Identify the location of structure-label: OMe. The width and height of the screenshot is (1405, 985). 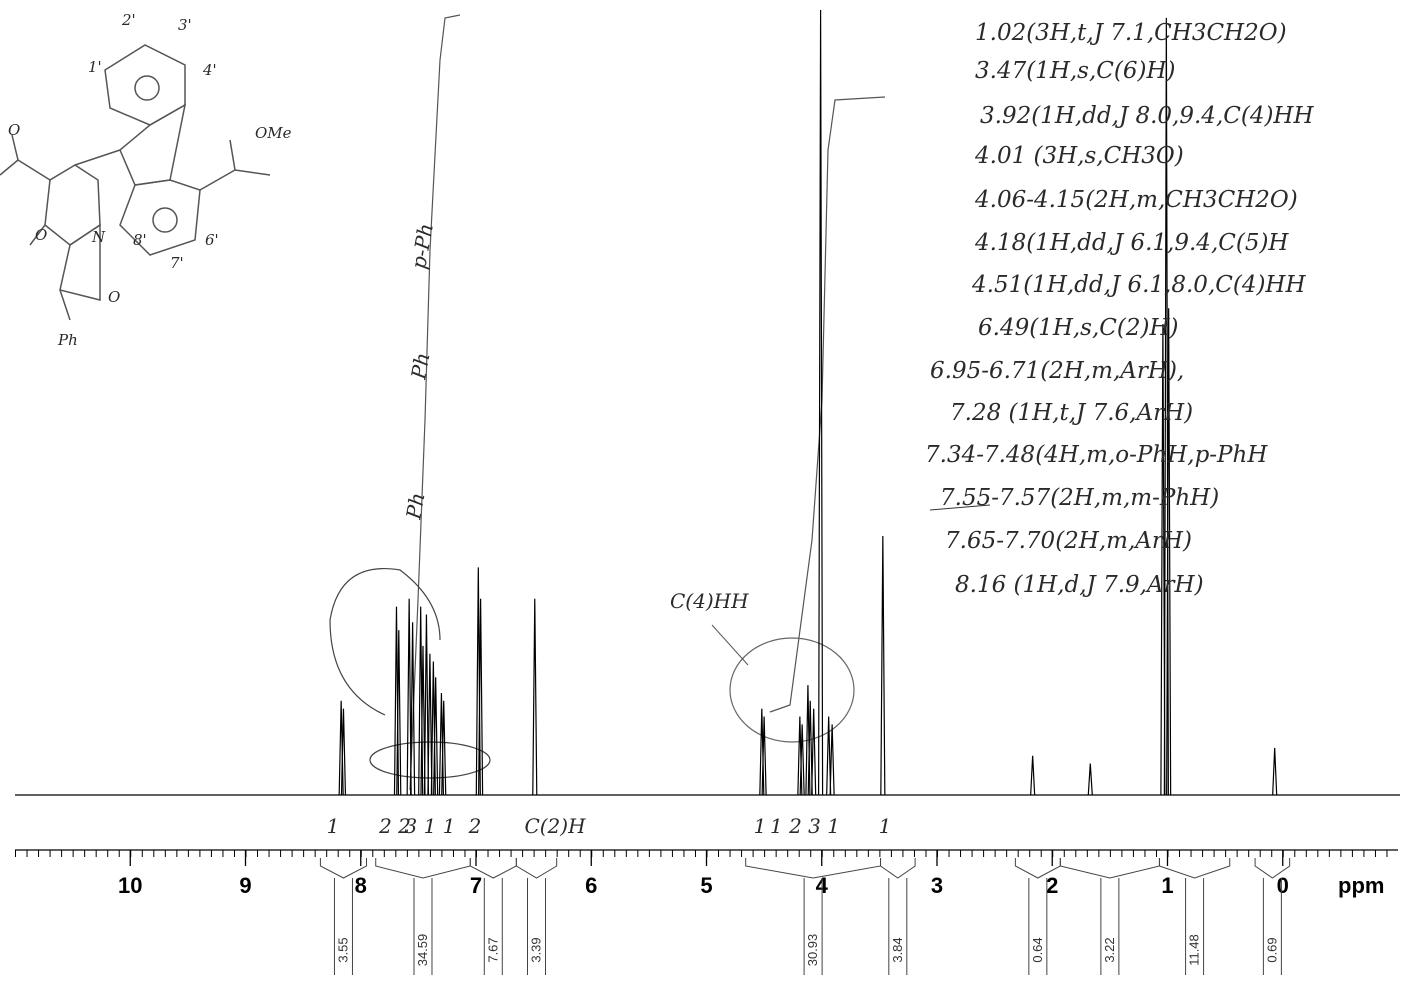
(273, 133).